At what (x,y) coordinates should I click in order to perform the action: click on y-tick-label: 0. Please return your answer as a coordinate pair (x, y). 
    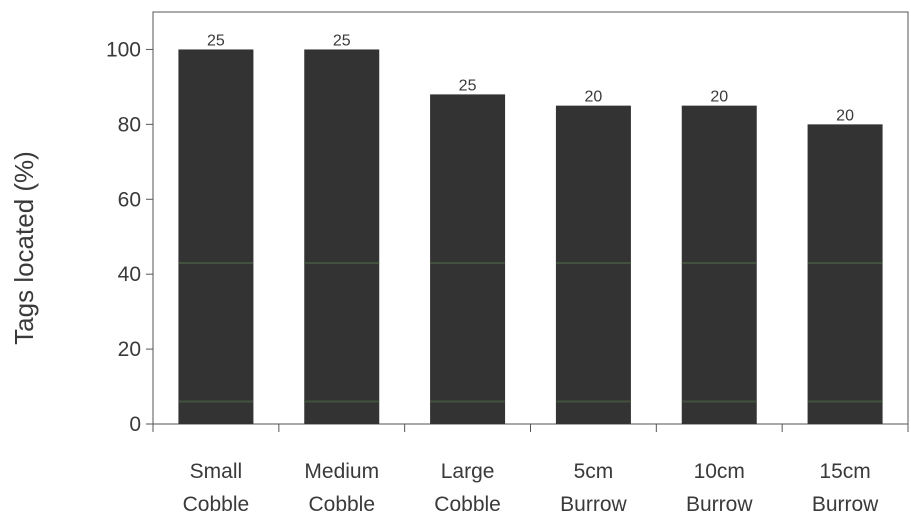
    Looking at the image, I should click on (135, 424).